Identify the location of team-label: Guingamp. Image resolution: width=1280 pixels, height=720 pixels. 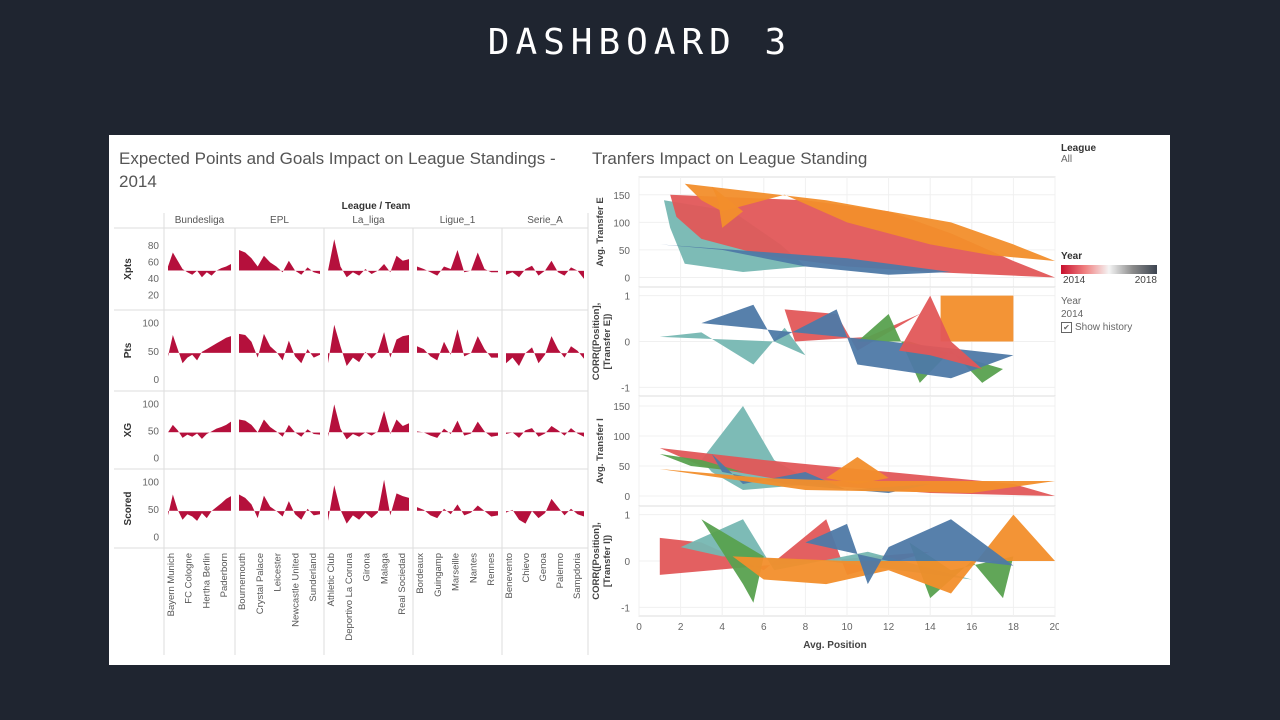
(438, 575).